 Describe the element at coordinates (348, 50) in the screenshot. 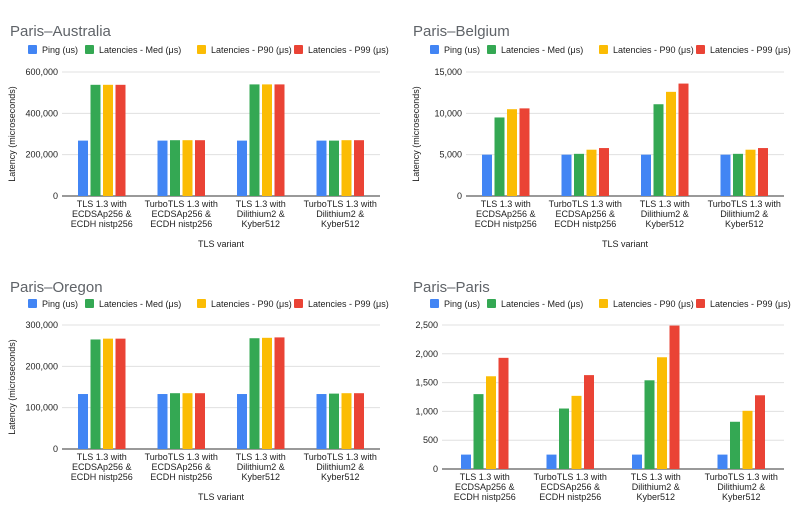

I see `legend-label: Latencies - P99 (μs)` at that location.